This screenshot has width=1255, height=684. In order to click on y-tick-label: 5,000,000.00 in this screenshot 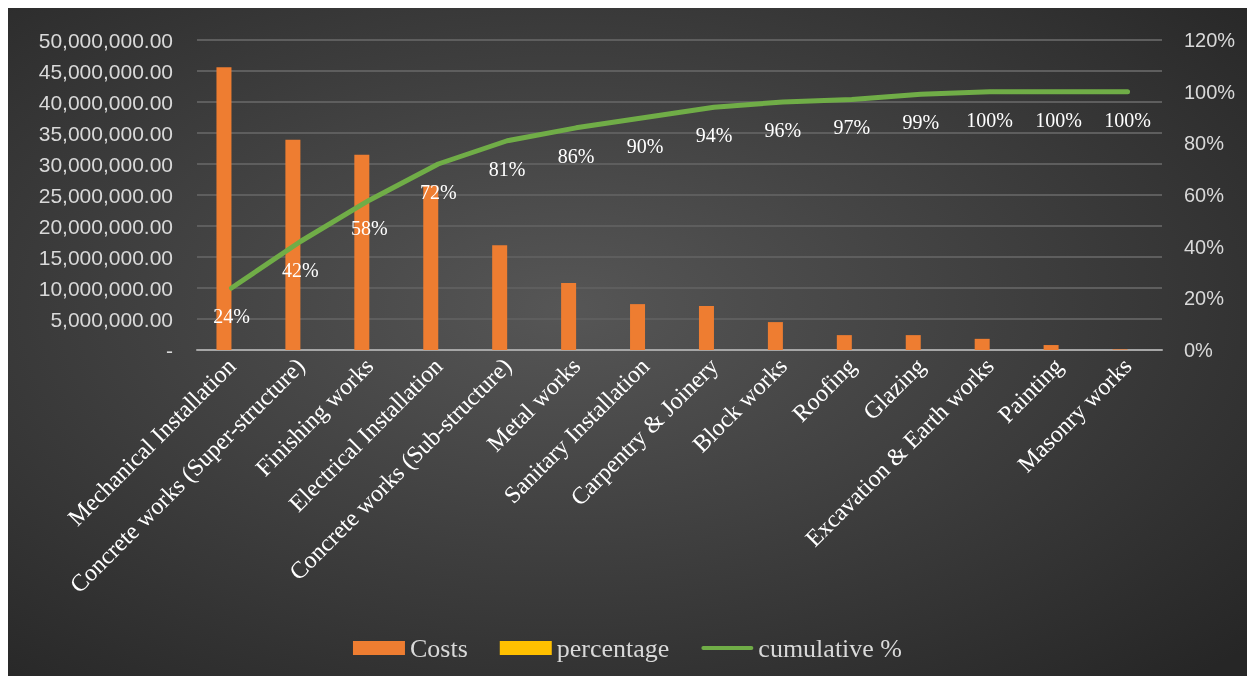, I will do `click(111, 319)`.